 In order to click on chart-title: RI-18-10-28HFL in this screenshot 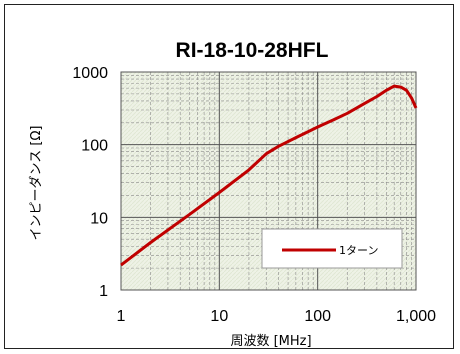, I will do `click(252, 50)`.